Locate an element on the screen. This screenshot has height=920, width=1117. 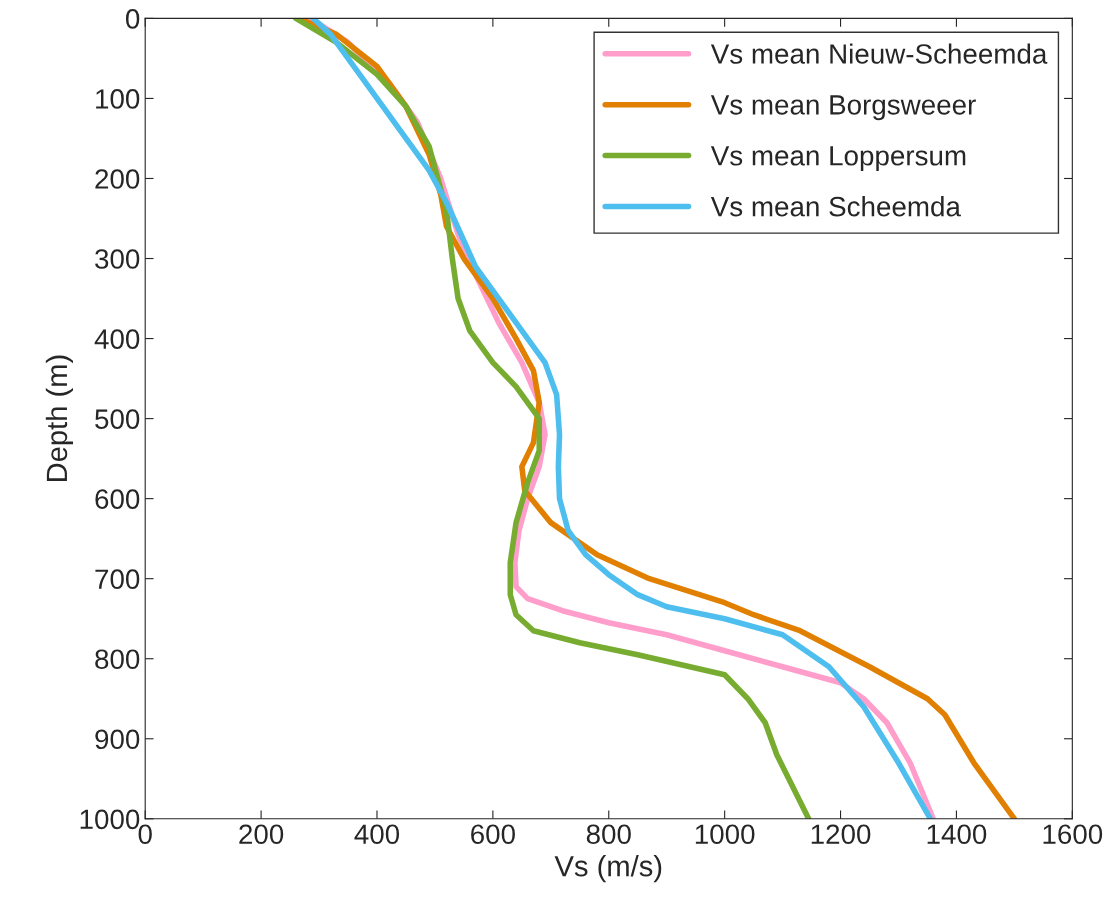
x-tick-label: 1200 is located at coordinates (841, 834).